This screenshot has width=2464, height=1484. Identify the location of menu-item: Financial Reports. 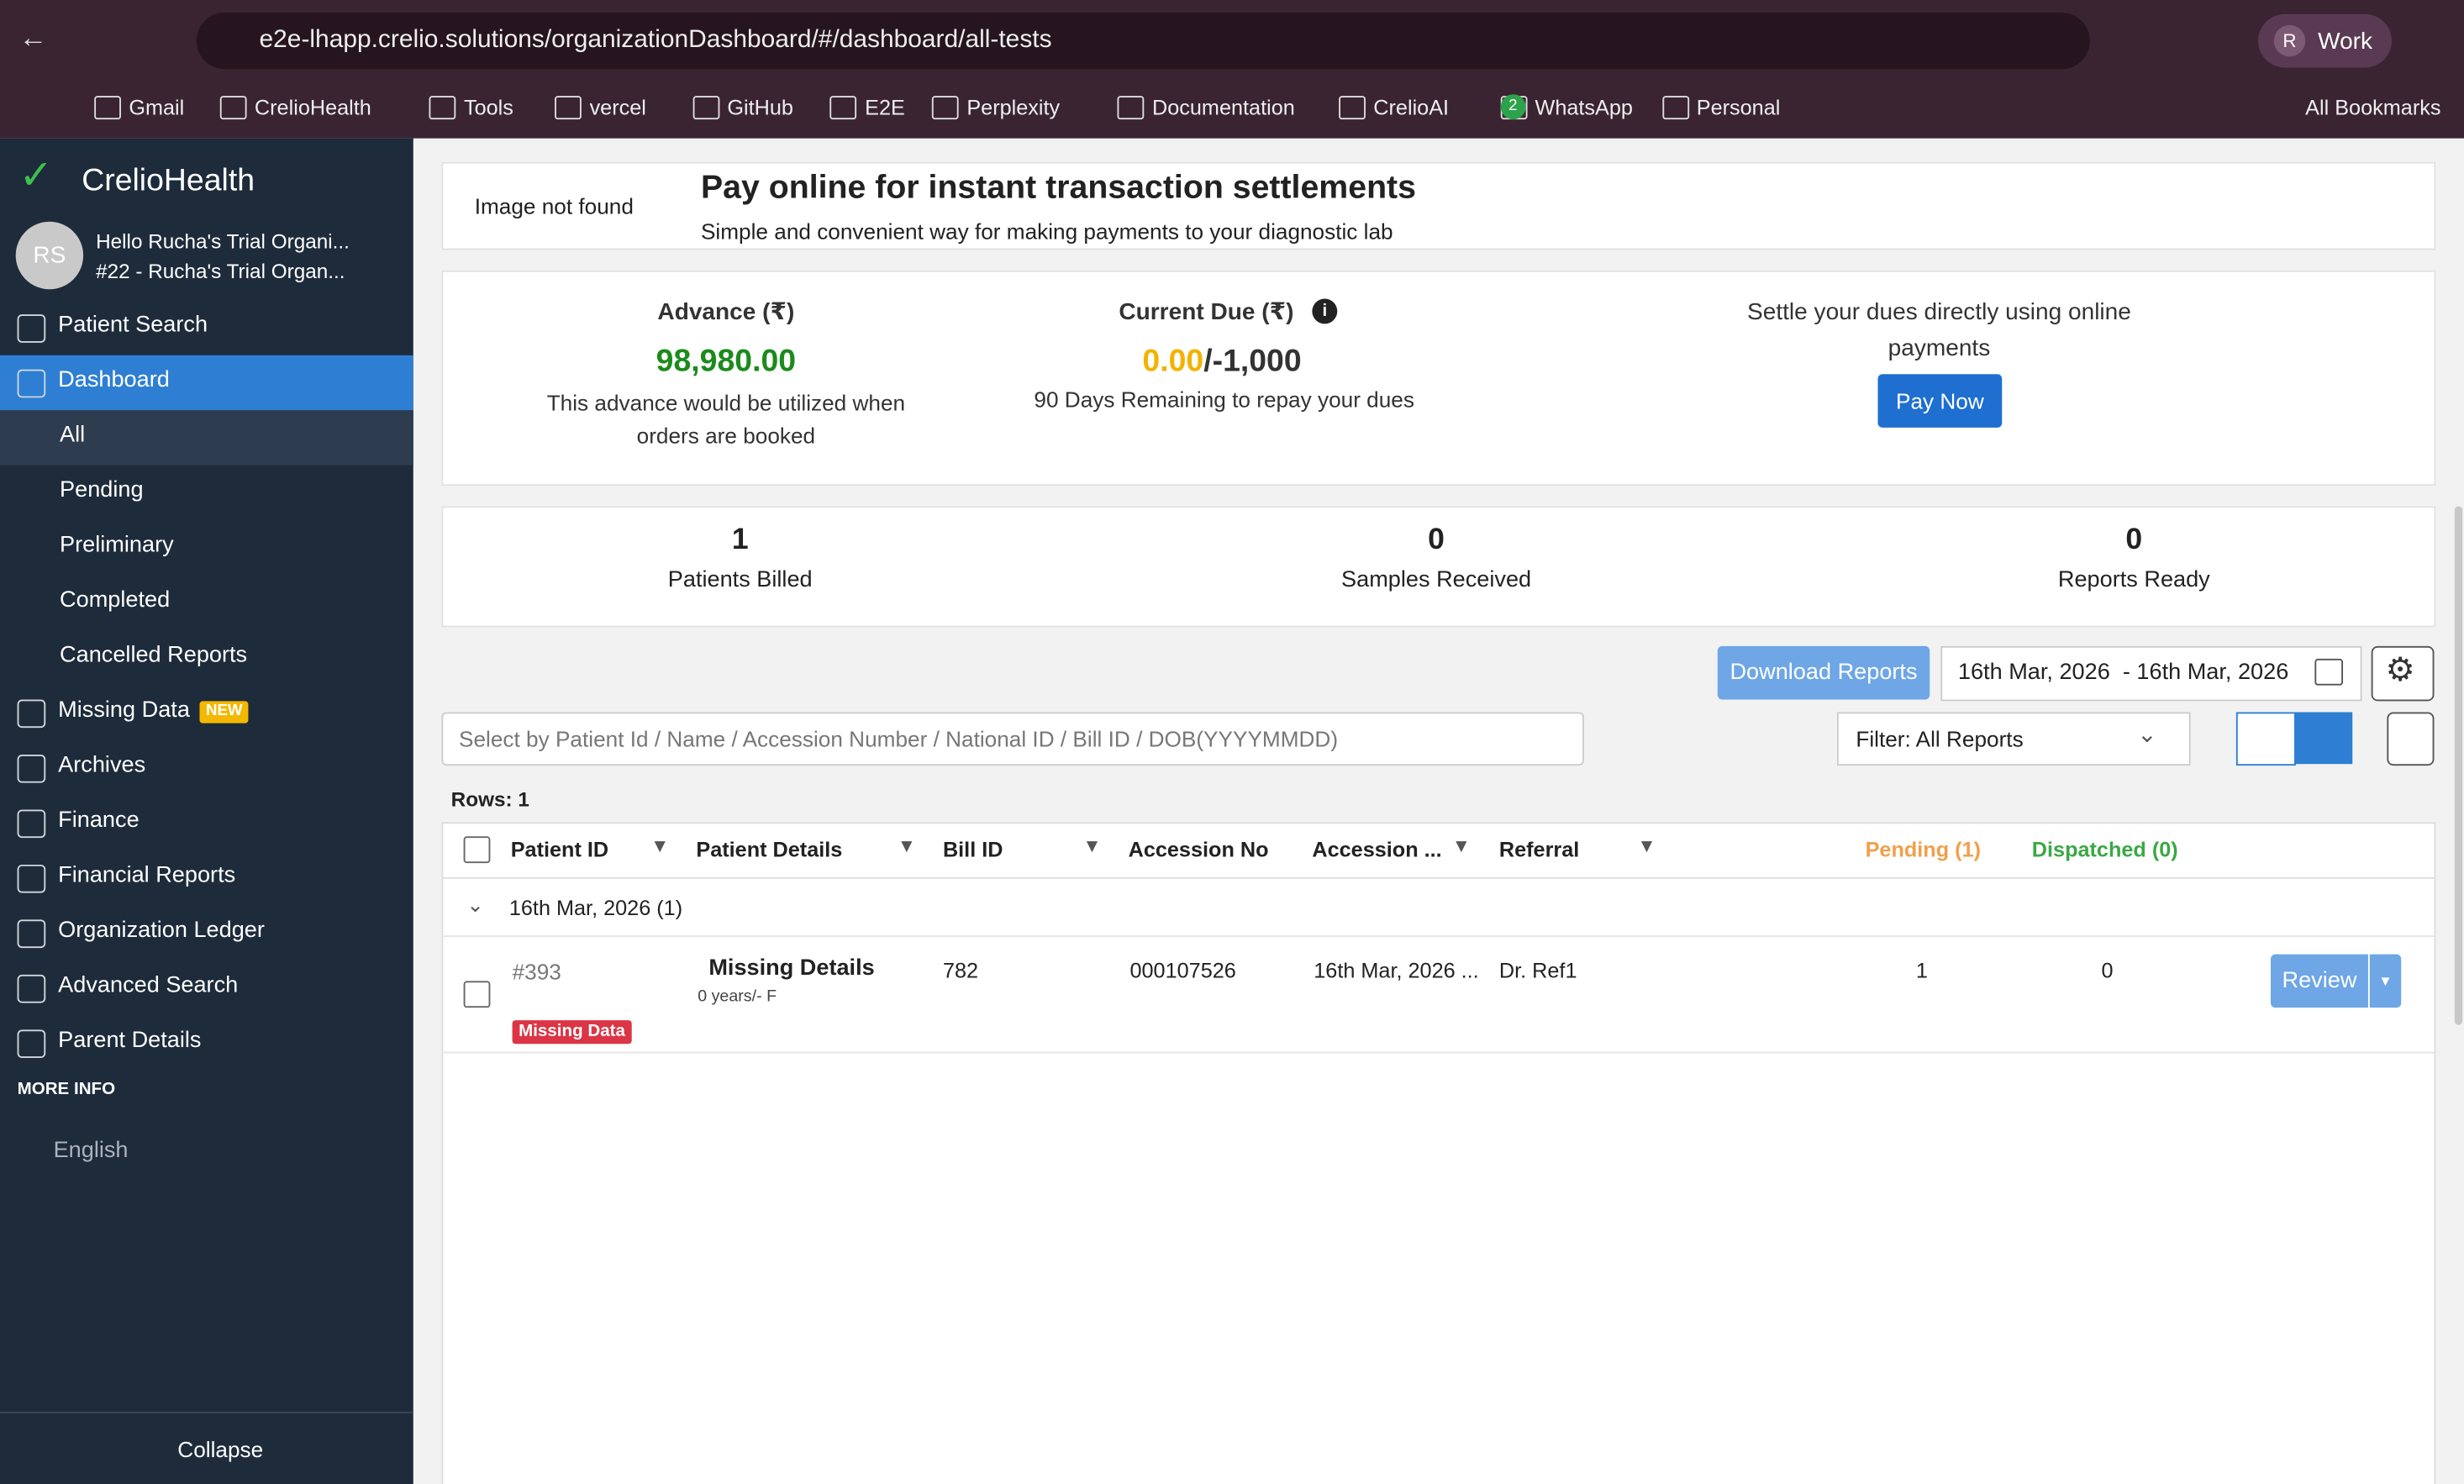
(147, 876).